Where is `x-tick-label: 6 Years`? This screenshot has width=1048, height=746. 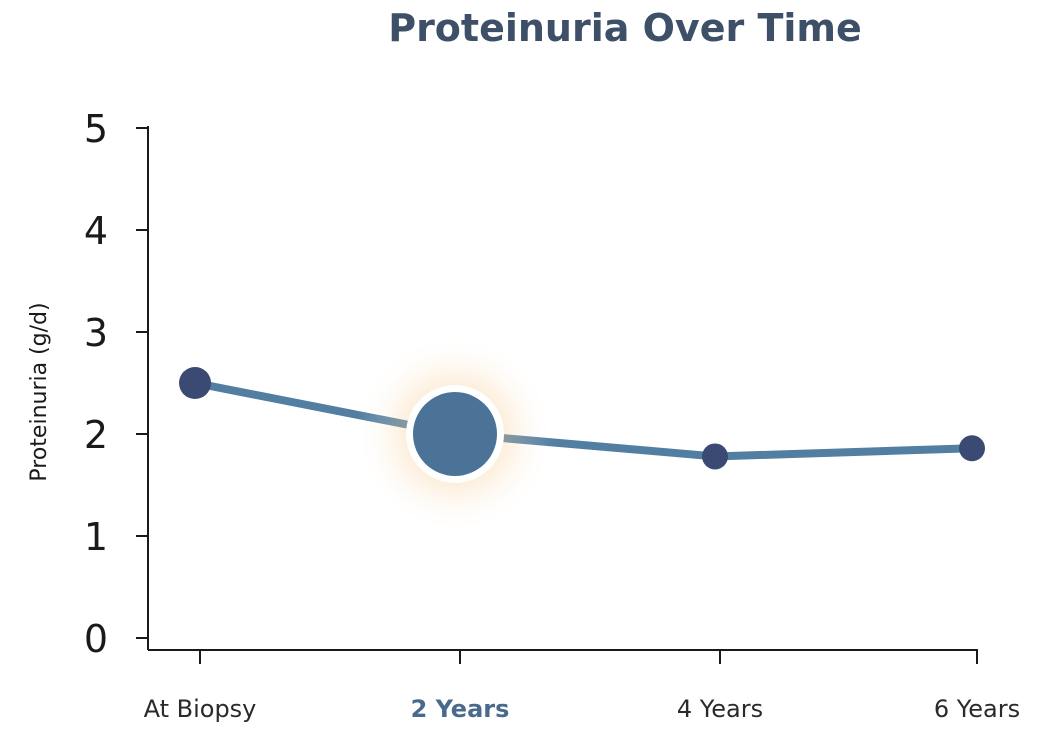 x-tick-label: 6 Years is located at coordinates (977, 709).